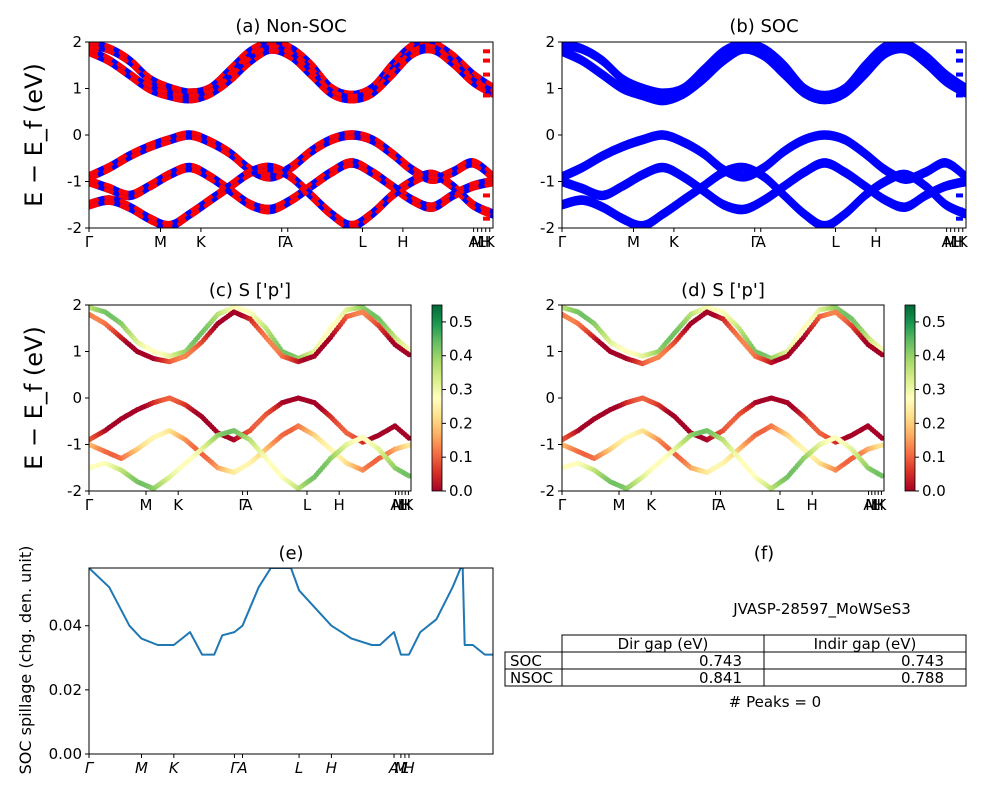  I want to click on colorbar-c: 0.0 0.1 0.2 0.3 0.4 0.5, so click(452, 402).